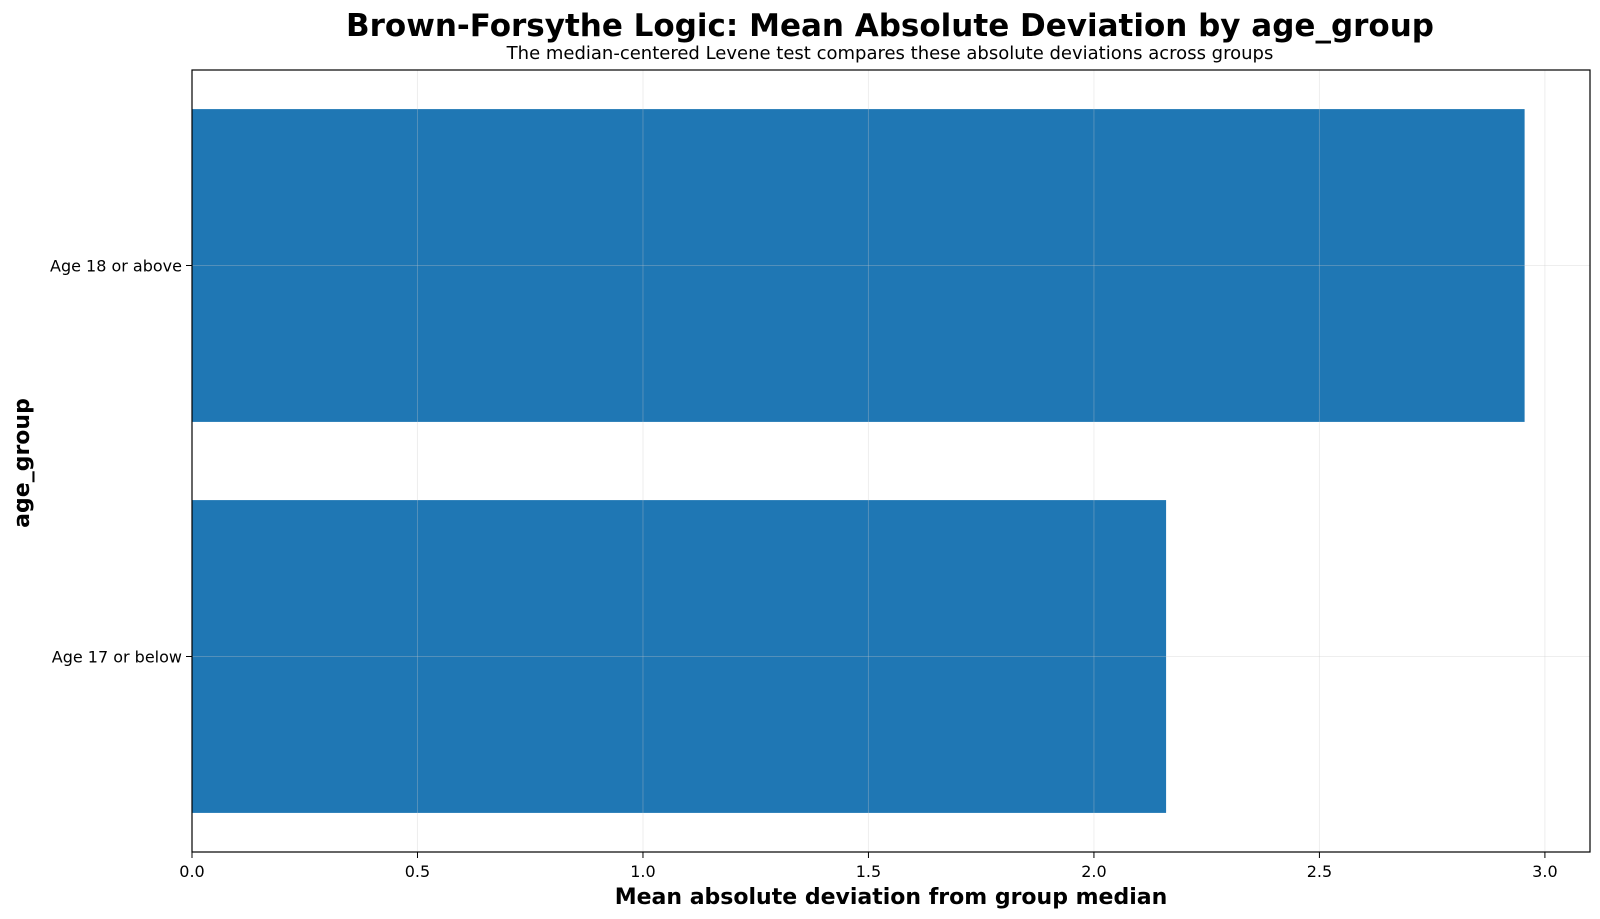  What do you see at coordinates (191, 871) in the screenshot?
I see `x-tick-label: 0.0` at bounding box center [191, 871].